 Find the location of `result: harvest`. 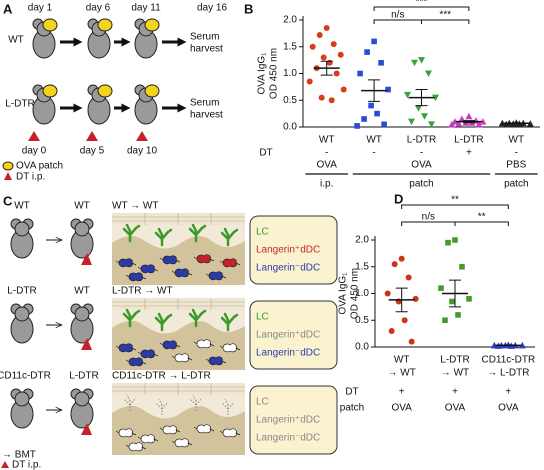

result: harvest is located at coordinates (206, 49).